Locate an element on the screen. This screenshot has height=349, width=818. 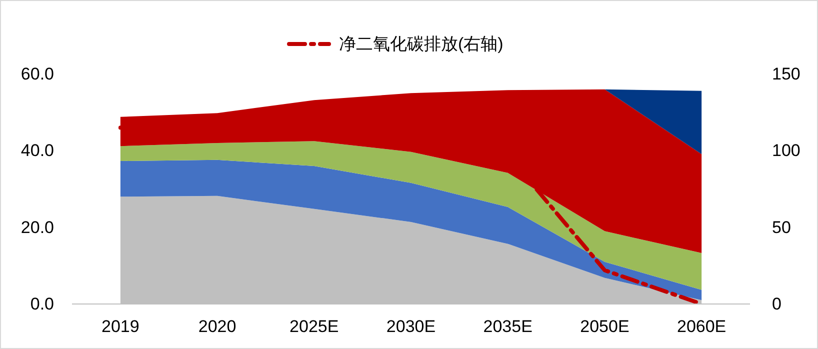
x-tick-label: 2030E is located at coordinates (411, 326).